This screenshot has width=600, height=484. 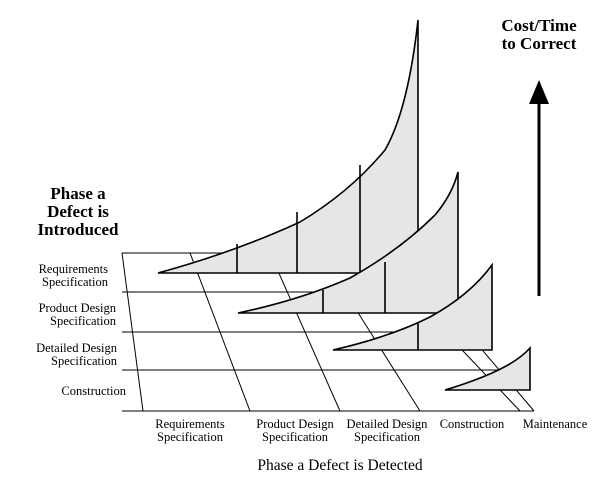 I want to click on cost-label-line: Cost/Time, so click(x=539, y=25).